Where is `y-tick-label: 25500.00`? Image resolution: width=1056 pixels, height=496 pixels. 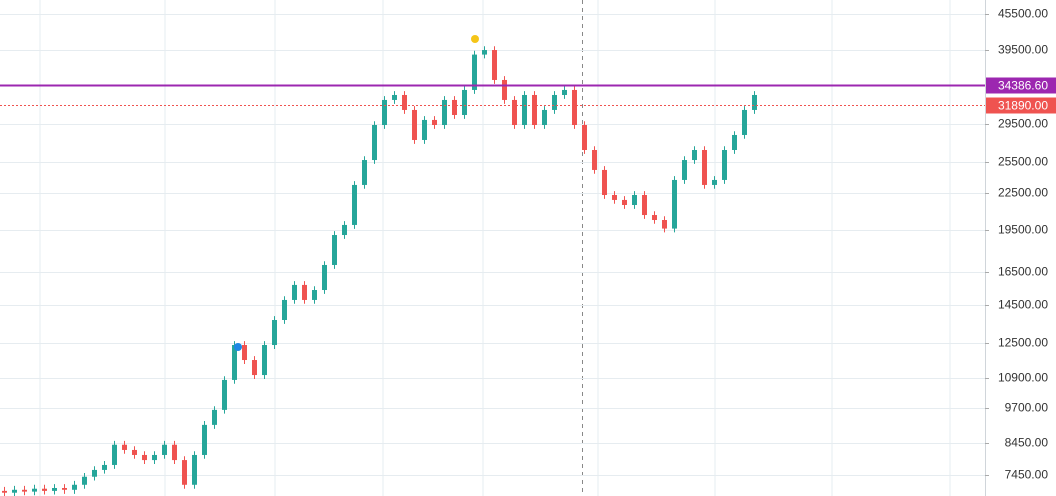 y-tick-label: 25500.00 is located at coordinates (1023, 162).